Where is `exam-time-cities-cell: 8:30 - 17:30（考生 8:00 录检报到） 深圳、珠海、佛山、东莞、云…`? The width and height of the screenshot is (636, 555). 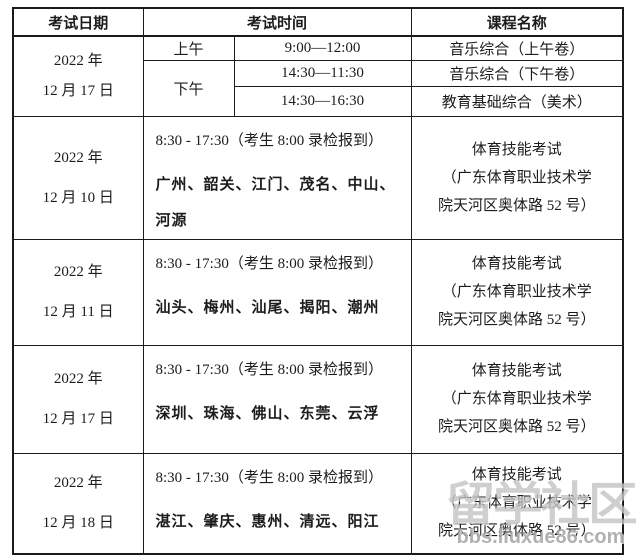
exam-time-cities-cell: 8:30 - 17:30（考生 8:00 录检报到） 深圳、珠海、佛山、东莞、云… is located at coordinates (277, 399).